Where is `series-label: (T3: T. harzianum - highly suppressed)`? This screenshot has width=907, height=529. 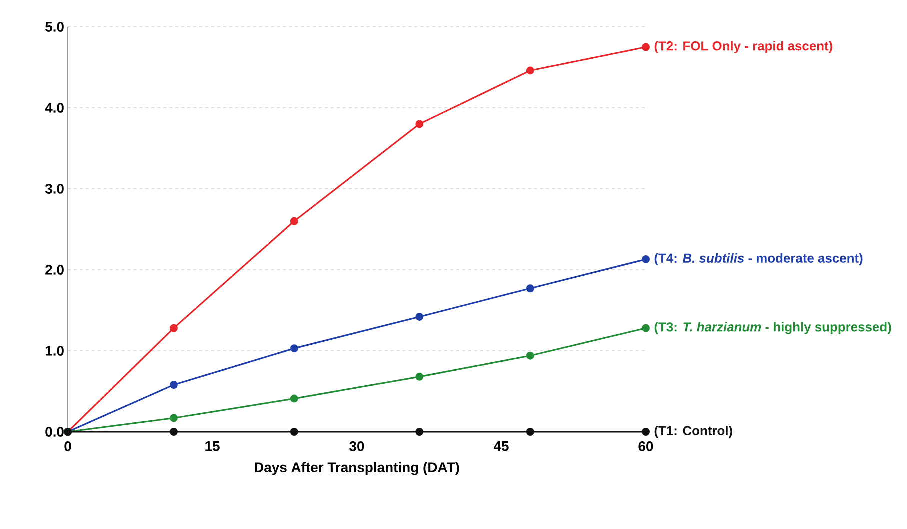
series-label: (T3: T. harzianum - highly suppressed) is located at coordinates (773, 328).